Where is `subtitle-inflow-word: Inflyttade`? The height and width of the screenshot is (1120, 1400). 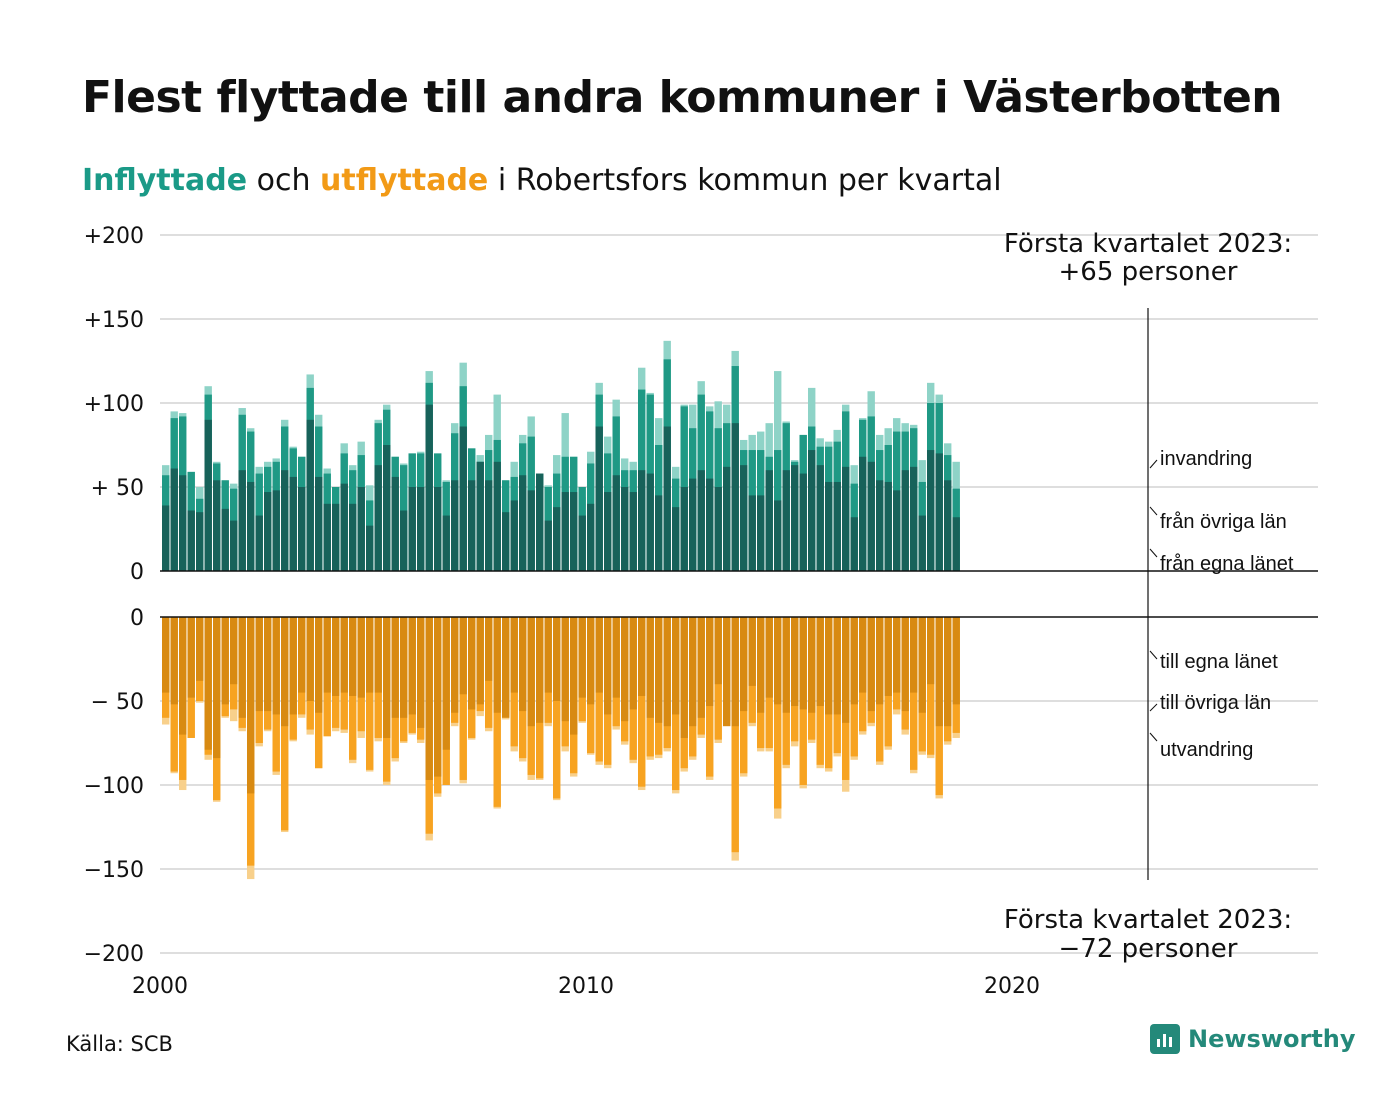 subtitle-inflow-word: Inflyttade is located at coordinates (165, 180).